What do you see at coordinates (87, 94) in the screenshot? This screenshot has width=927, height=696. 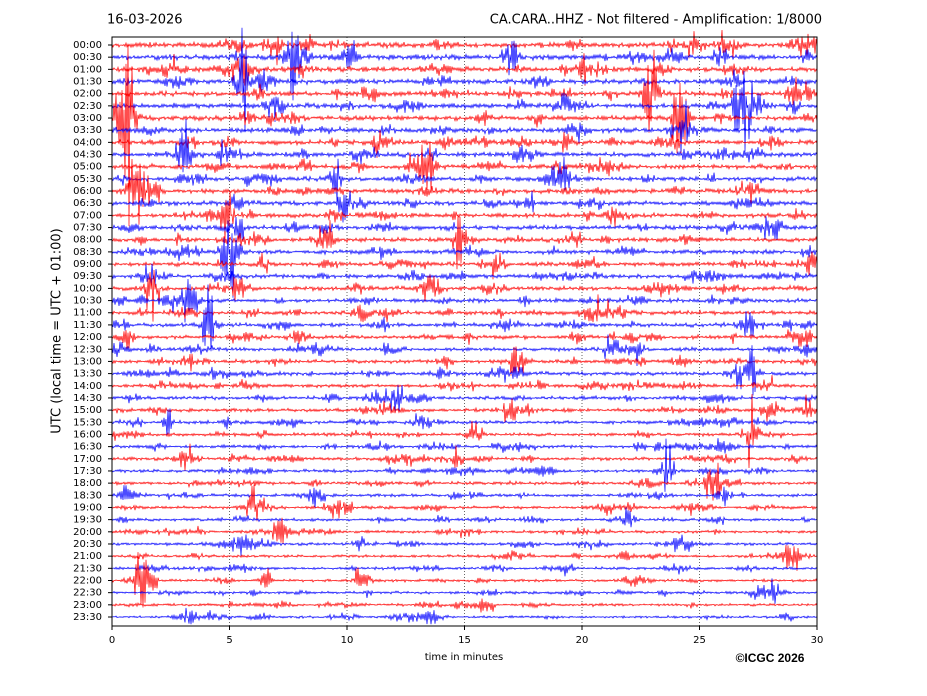 I see `y-tick-label: 02:00` at bounding box center [87, 94].